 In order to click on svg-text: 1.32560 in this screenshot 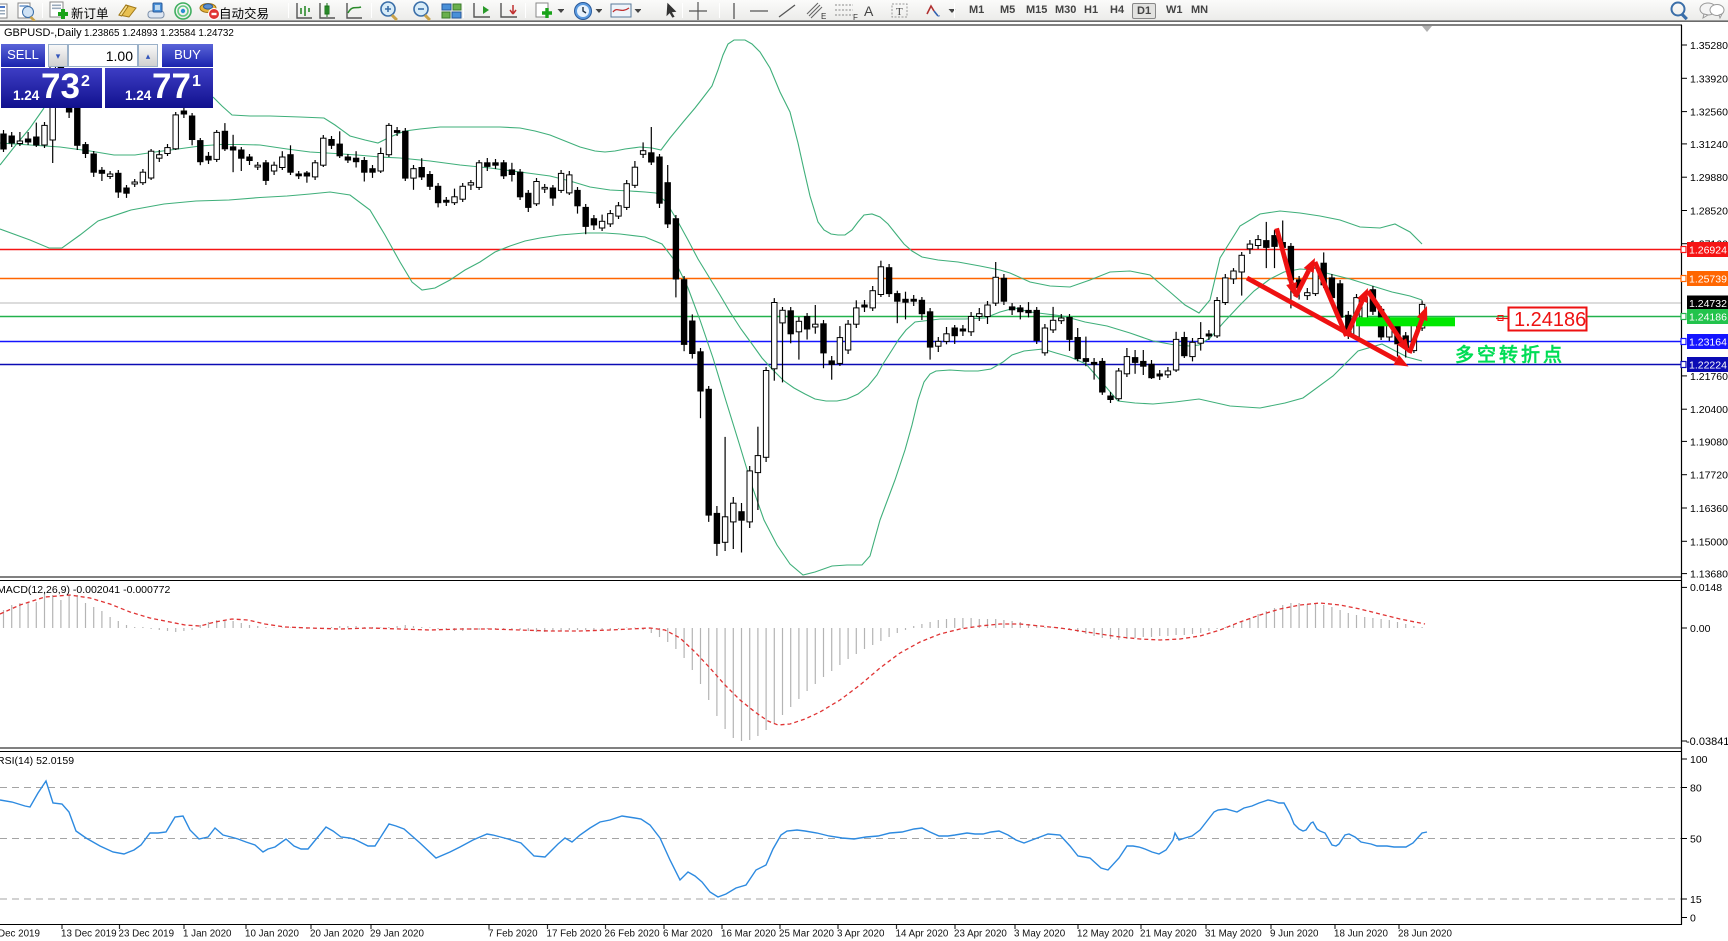, I will do `click(1709, 113)`.